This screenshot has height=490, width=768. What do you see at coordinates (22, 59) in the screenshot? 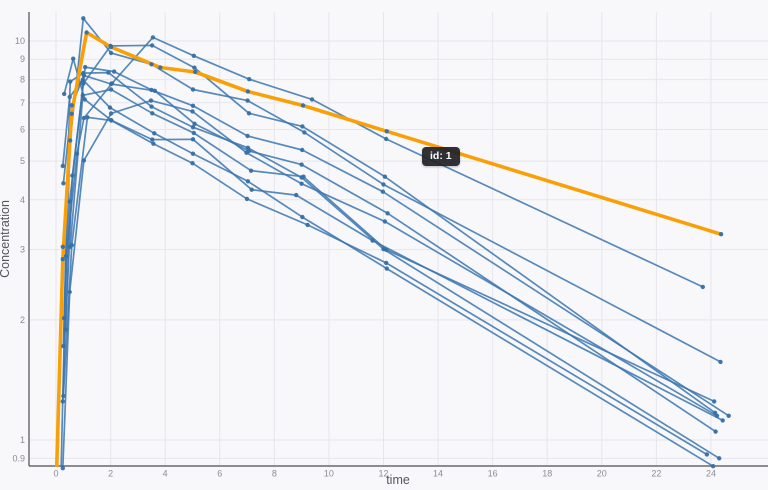
I see `y-tick-label-9: 9` at bounding box center [22, 59].